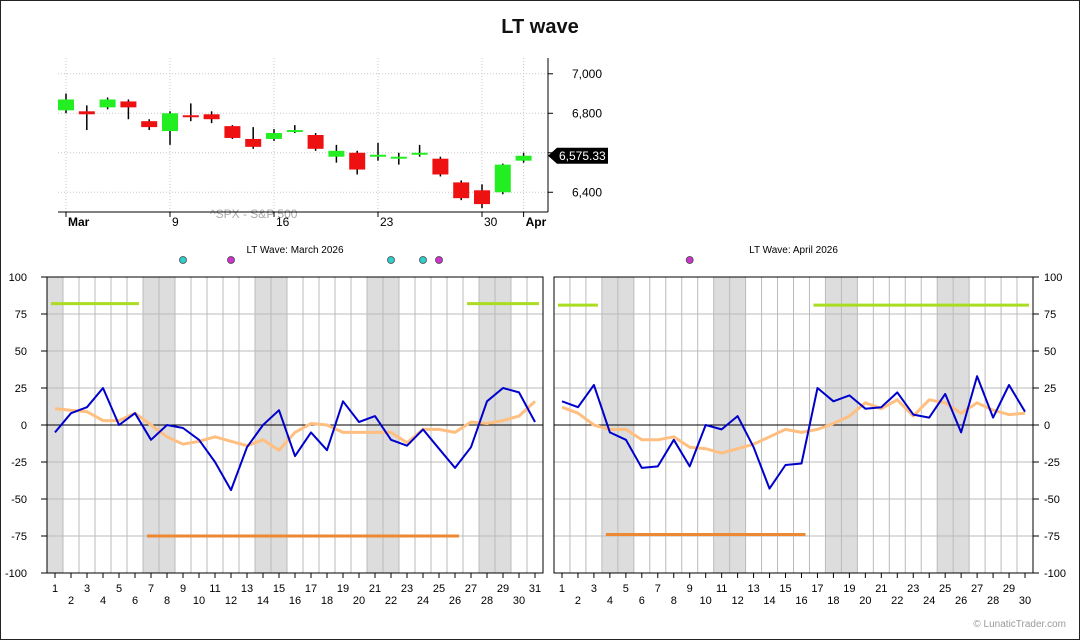 The height and width of the screenshot is (640, 1080). I want to click on y-tick-label-left: -75, so click(19, 537).